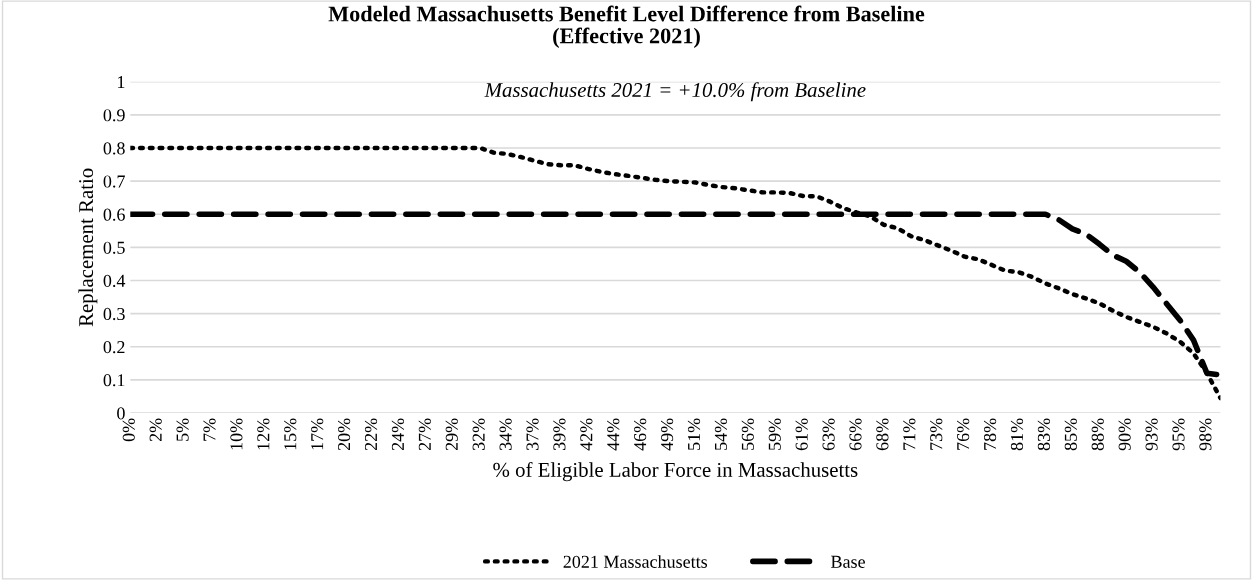  Describe the element at coordinates (236, 434) in the screenshot. I see `x-tick-label: 10%` at that location.